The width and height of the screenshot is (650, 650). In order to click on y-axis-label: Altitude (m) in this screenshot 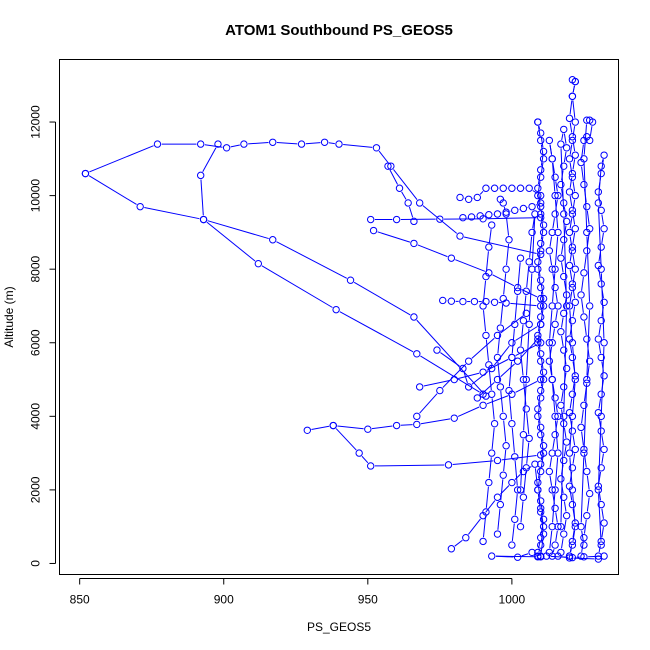, I will do `click(9, 316)`.